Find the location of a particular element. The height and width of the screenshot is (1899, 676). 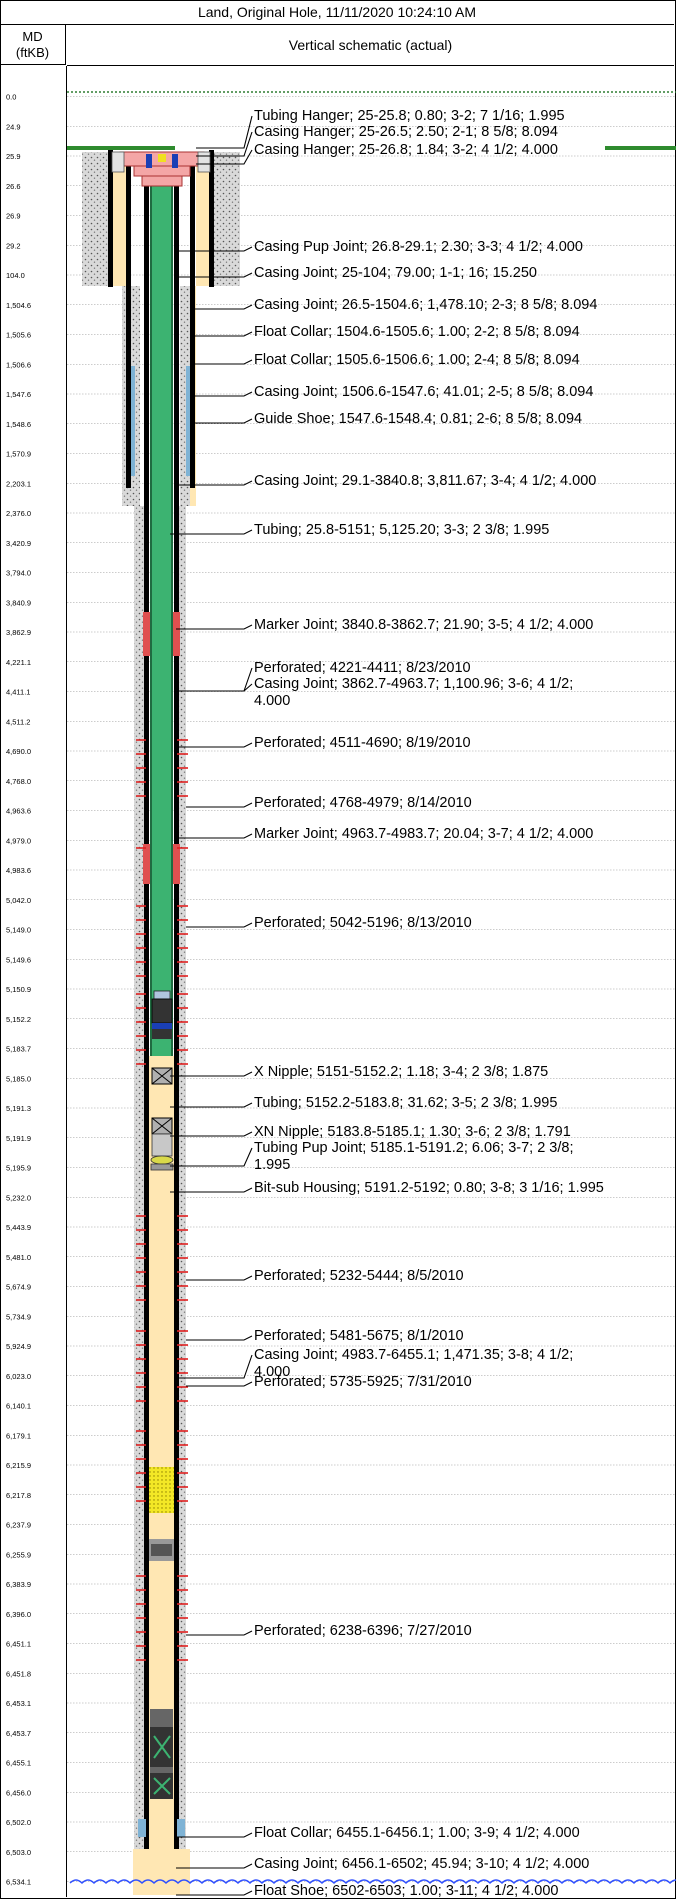

md-tick-label: 6,396.0 is located at coordinates (18, 1614).